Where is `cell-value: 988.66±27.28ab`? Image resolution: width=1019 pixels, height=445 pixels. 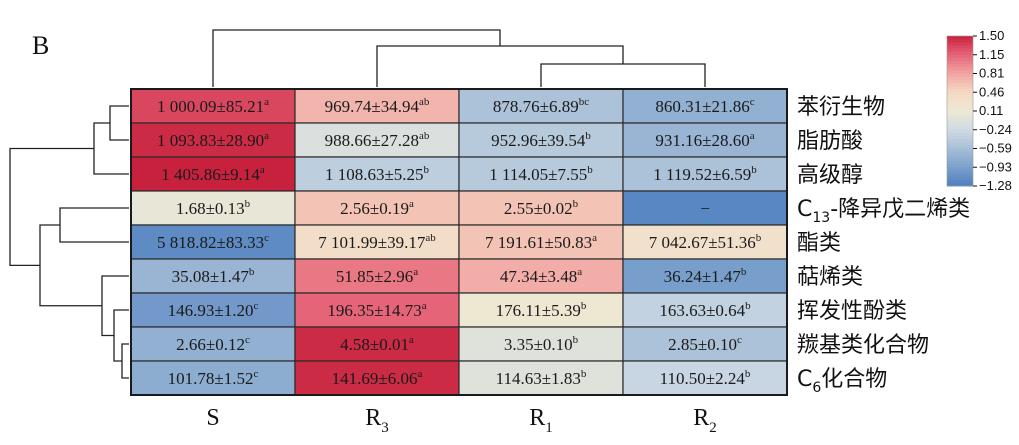
cell-value: 988.66±27.28ab is located at coordinates (377, 140).